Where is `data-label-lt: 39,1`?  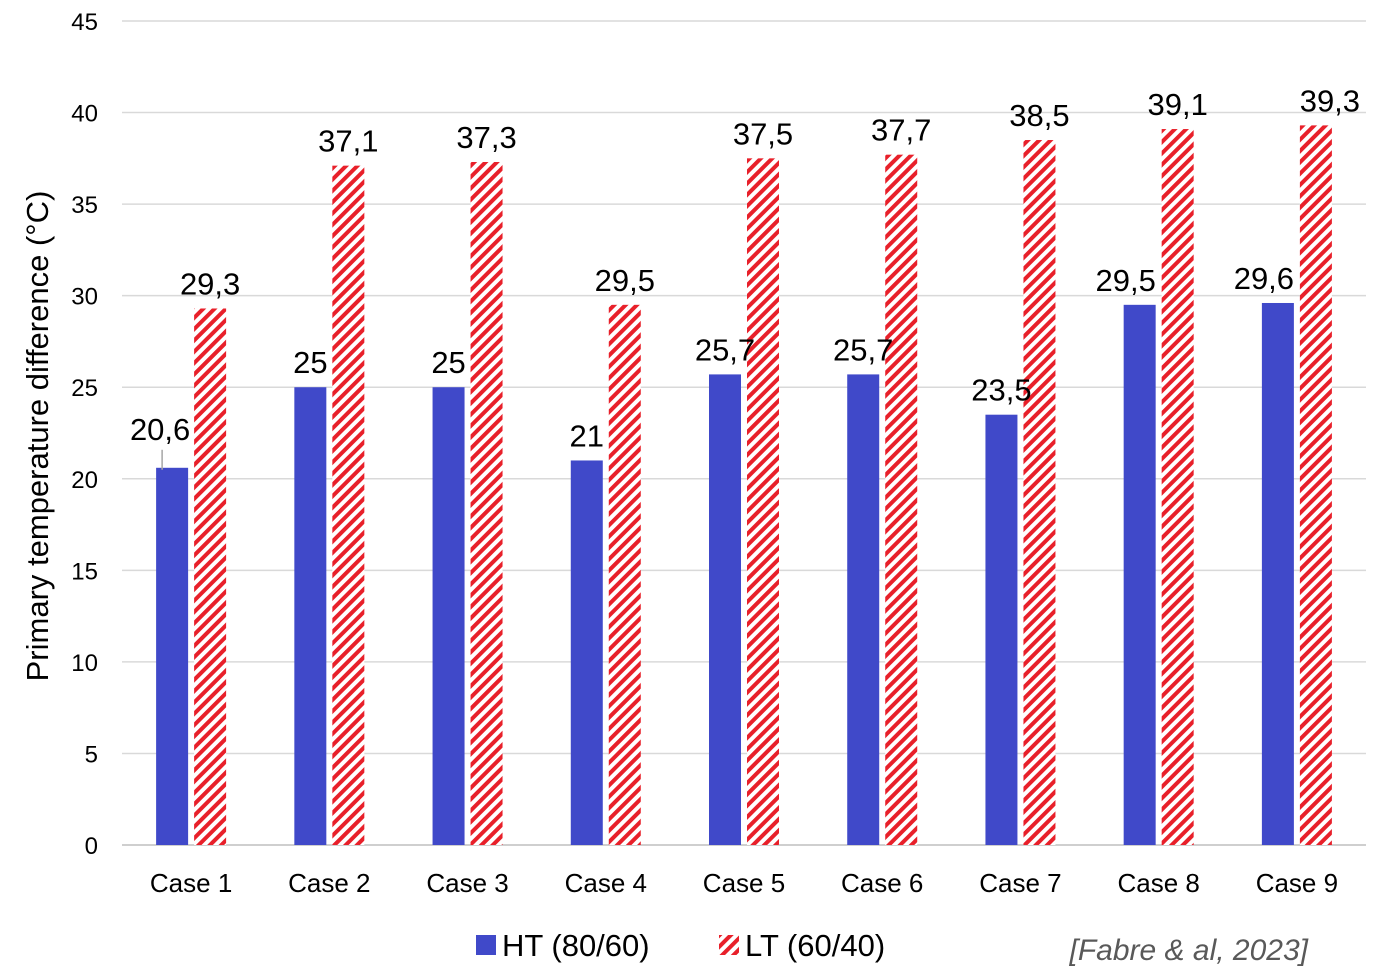 data-label-lt: 39,1 is located at coordinates (1177, 104).